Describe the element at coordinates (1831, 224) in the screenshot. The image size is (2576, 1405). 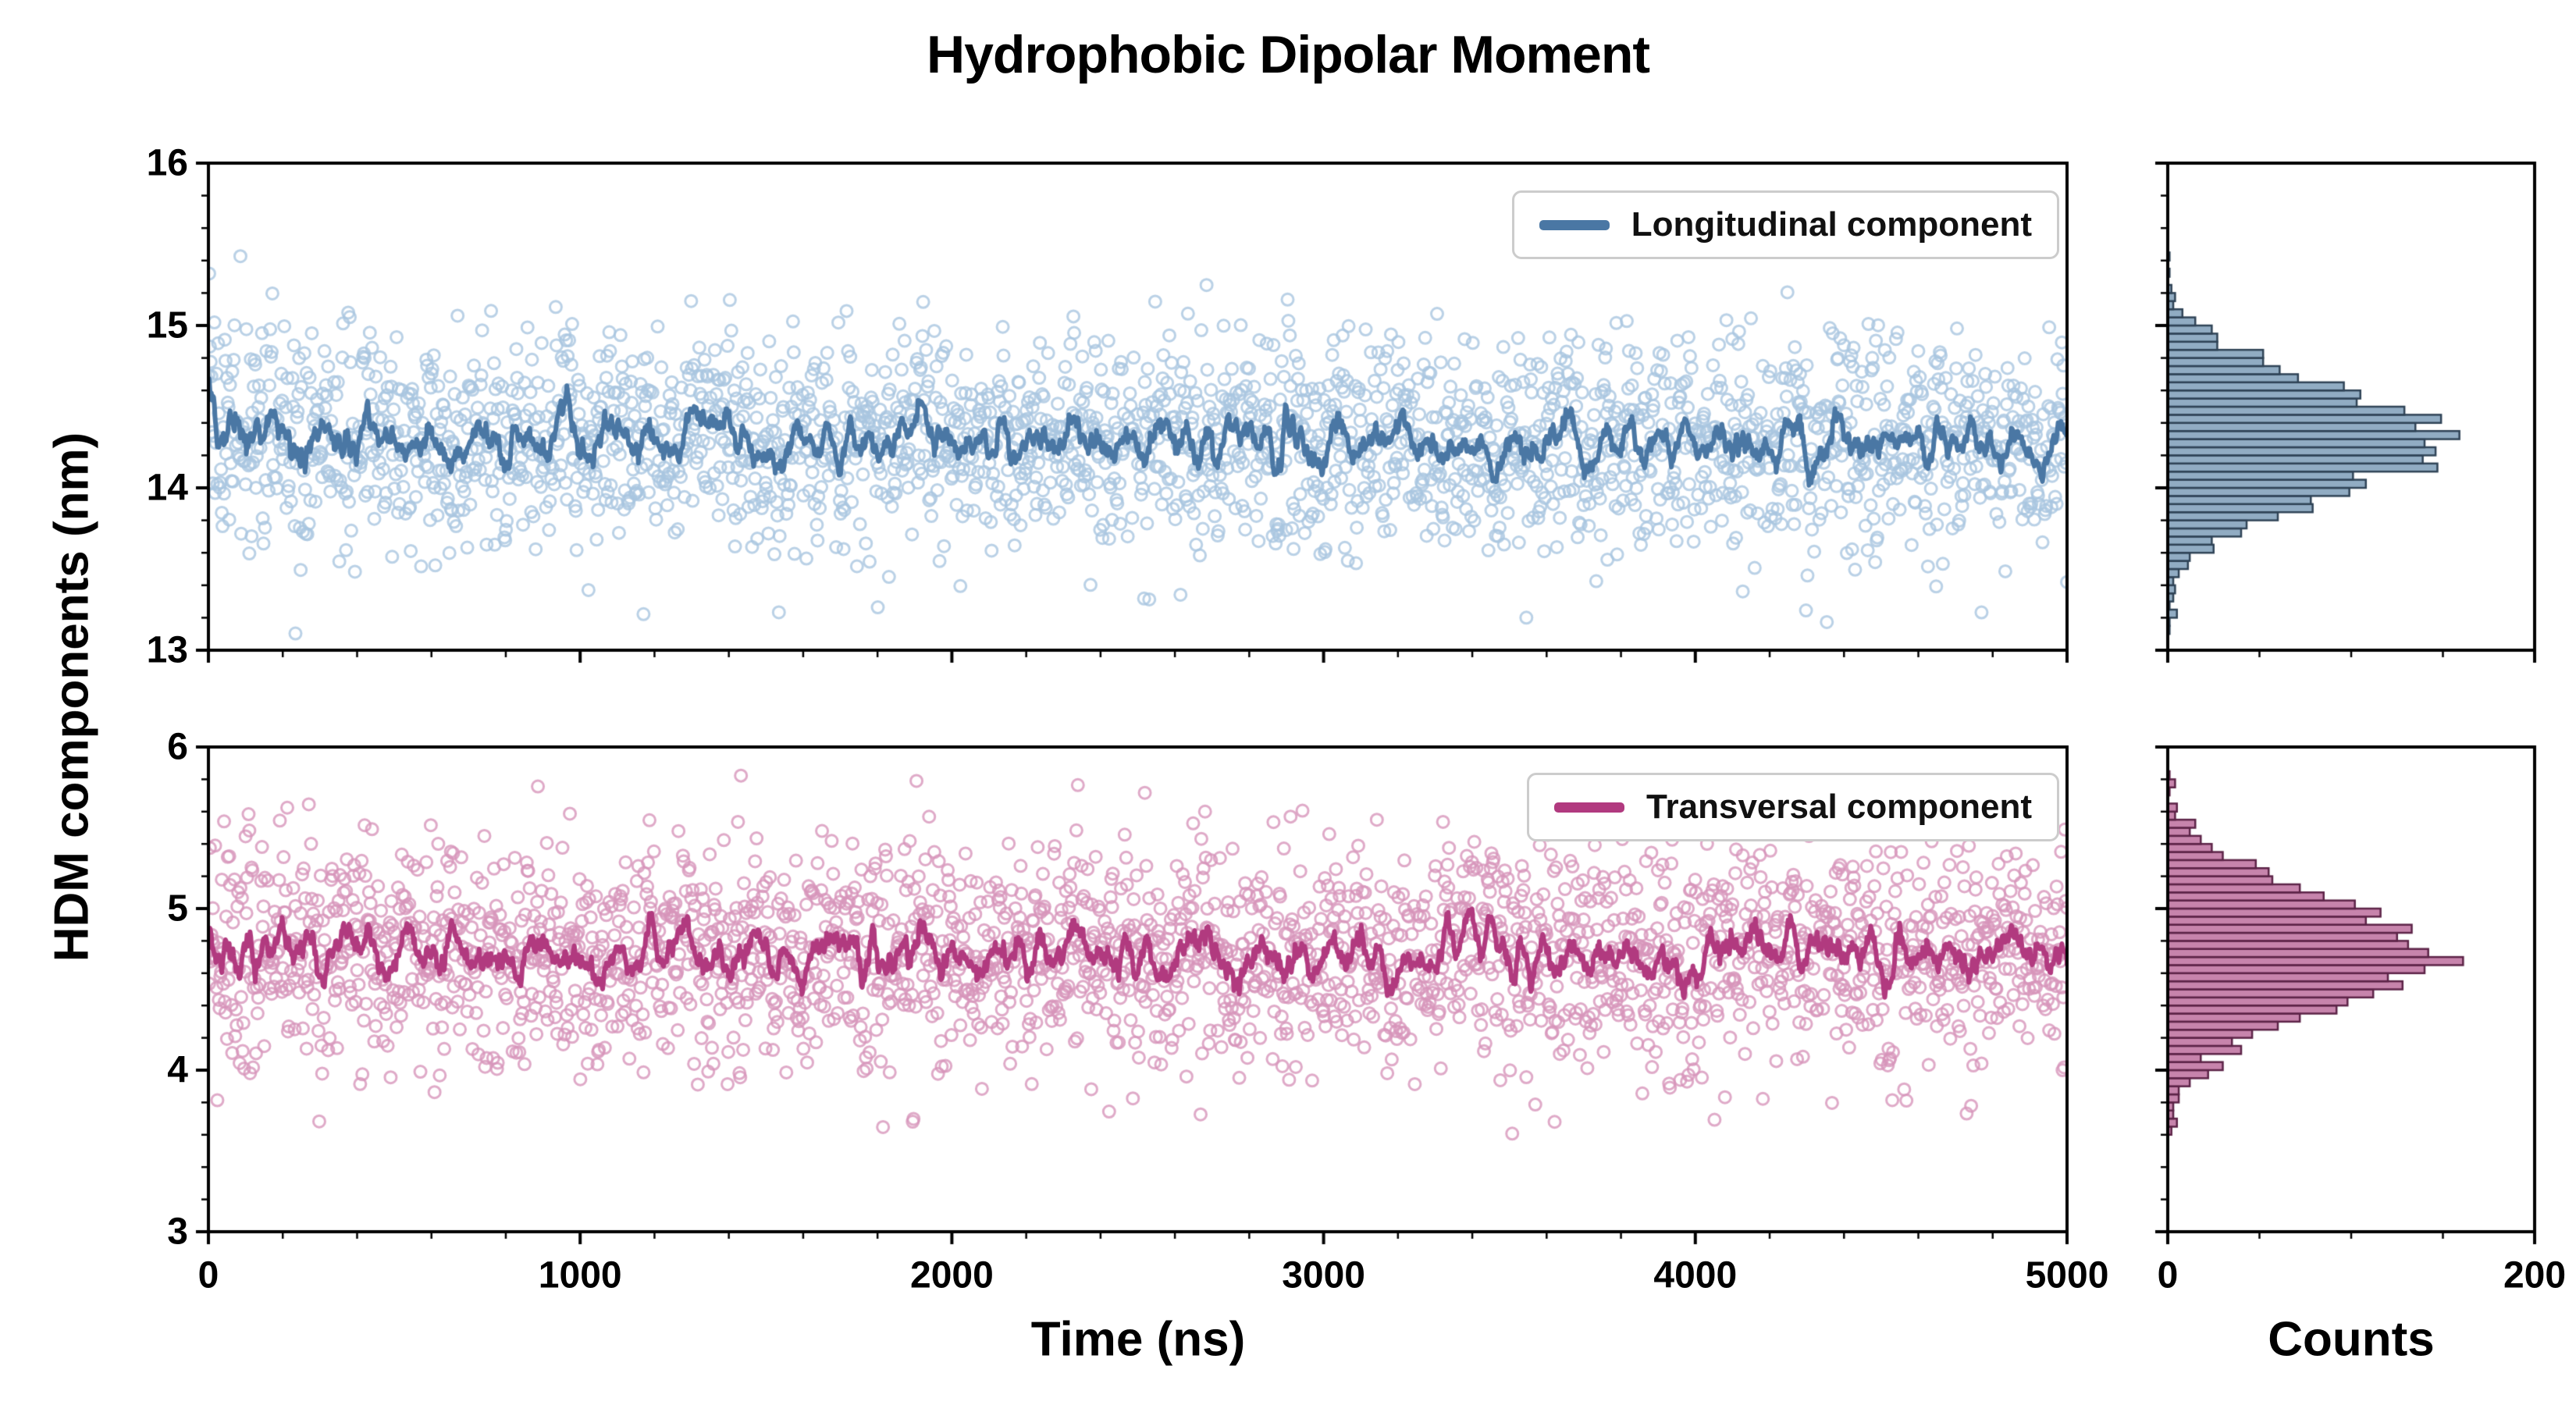
I see `legend-label: Longitudinal component` at that location.